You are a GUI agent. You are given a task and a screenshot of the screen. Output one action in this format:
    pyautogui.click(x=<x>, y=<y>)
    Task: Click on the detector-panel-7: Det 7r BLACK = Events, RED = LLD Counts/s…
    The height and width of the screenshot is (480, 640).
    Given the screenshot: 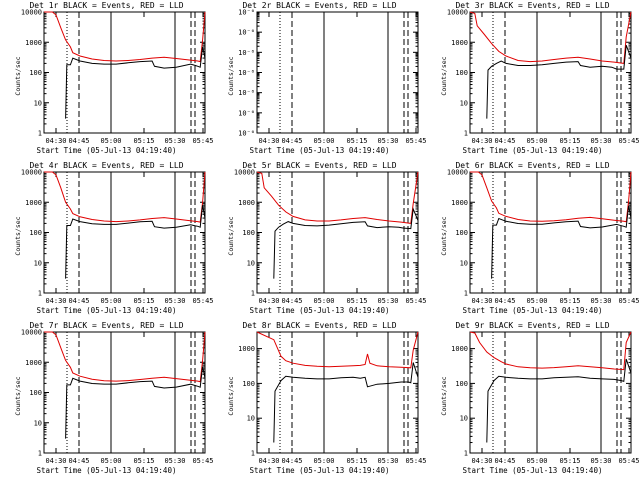 What is the action you would take?
    pyautogui.click(x=107, y=400)
    